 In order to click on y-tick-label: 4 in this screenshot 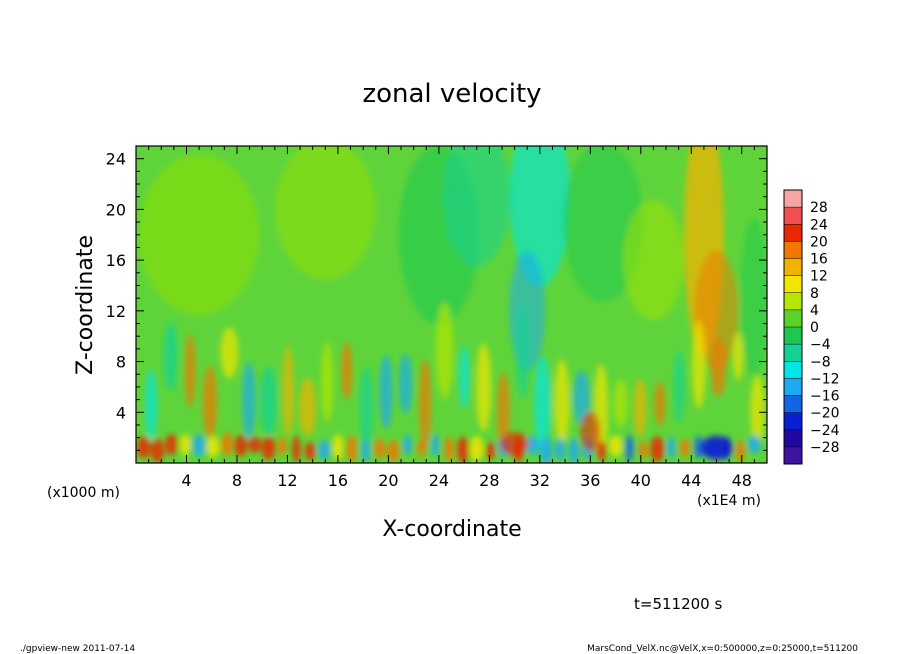, I will do `click(121, 412)`.